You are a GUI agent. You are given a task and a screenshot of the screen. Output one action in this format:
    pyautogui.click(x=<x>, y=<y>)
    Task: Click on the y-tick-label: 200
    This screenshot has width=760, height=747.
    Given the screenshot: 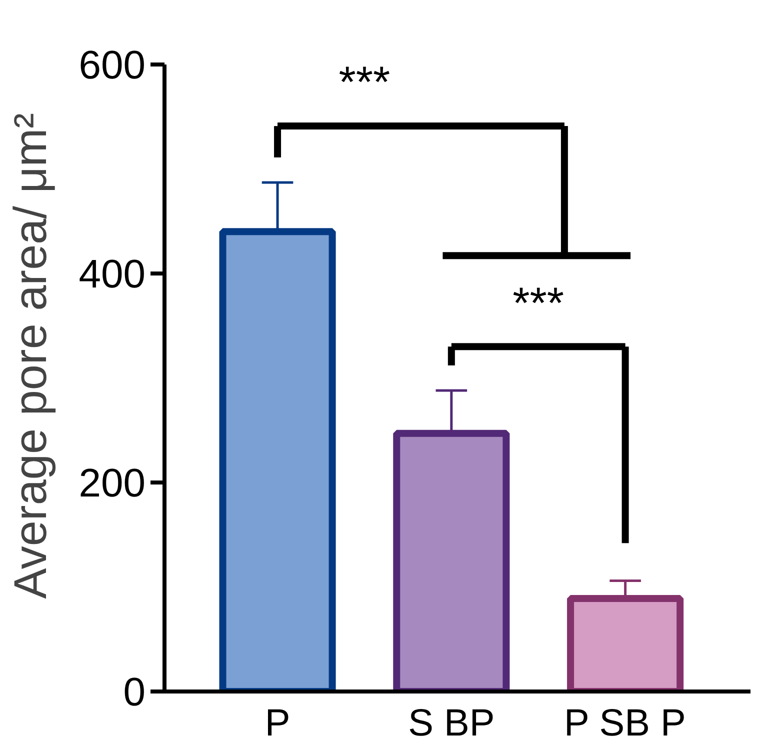 What is the action you would take?
    pyautogui.click(x=112, y=483)
    